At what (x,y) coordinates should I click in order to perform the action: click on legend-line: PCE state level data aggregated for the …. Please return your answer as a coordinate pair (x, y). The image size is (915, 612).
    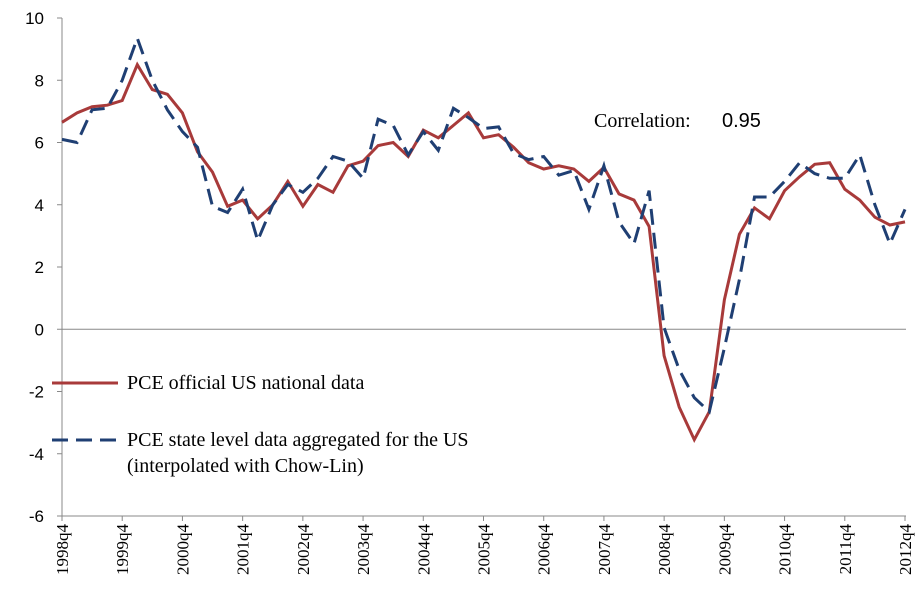
    Looking at the image, I should click on (298, 440).